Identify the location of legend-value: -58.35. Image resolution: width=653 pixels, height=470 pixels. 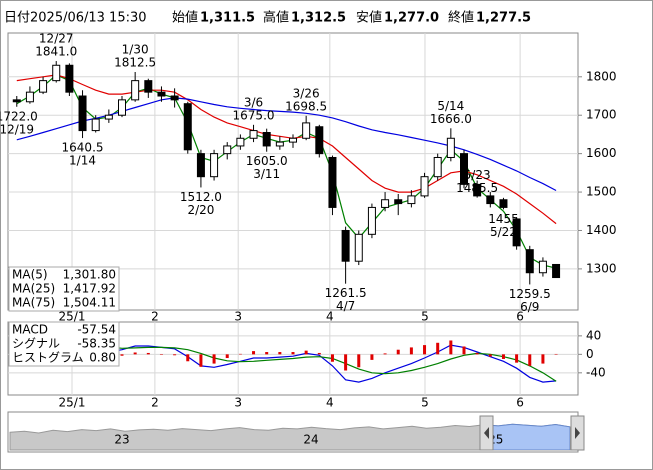
(96, 344).